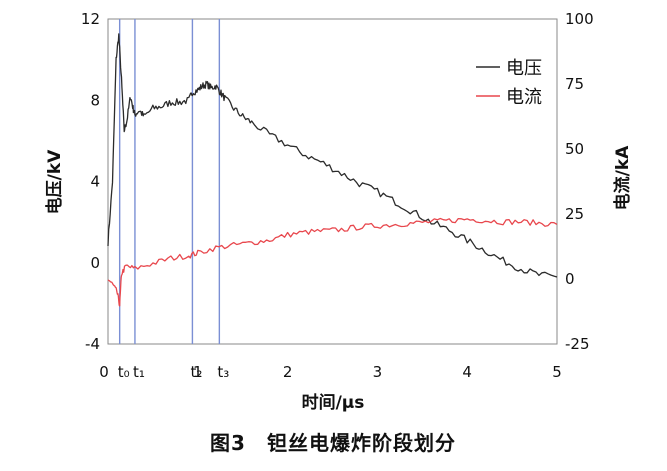  Describe the element at coordinates (570, 279) in the screenshot. I see `y-right-tick-1: 0` at that location.